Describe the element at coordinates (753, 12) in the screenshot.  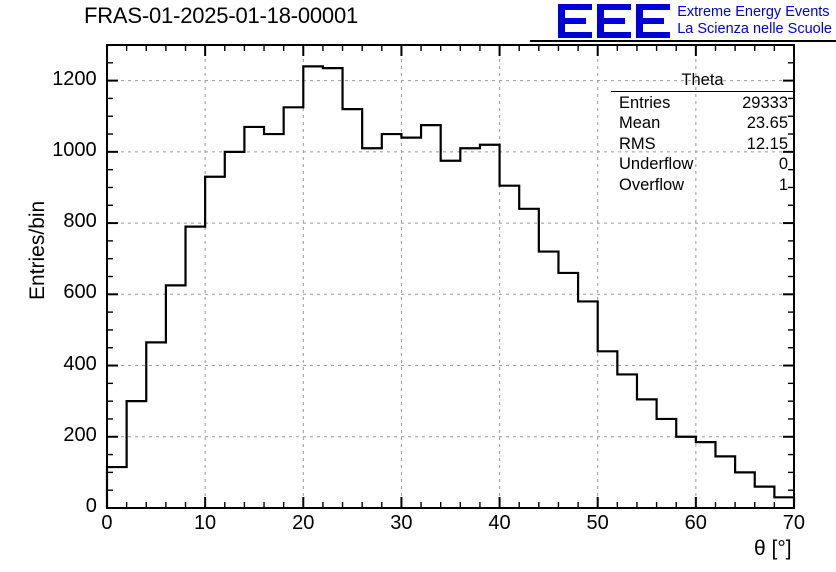
I see `eee-logo-line1: Extreme Energy Events` at that location.